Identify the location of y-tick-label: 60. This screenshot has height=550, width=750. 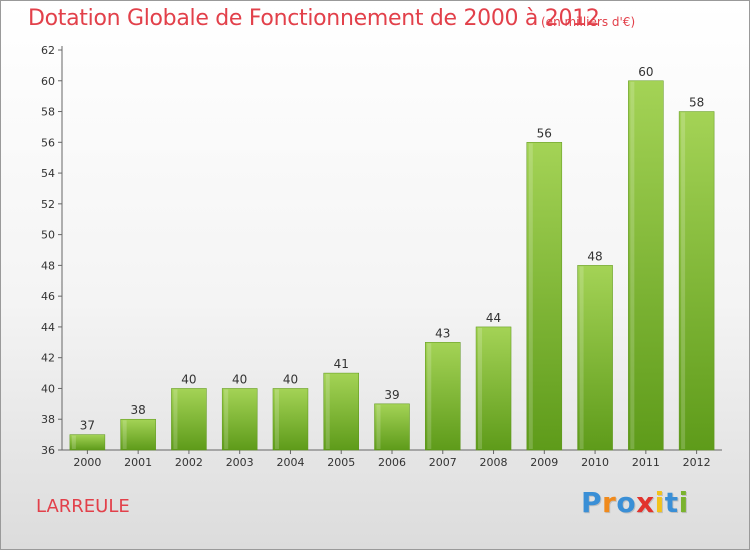
(48, 81).